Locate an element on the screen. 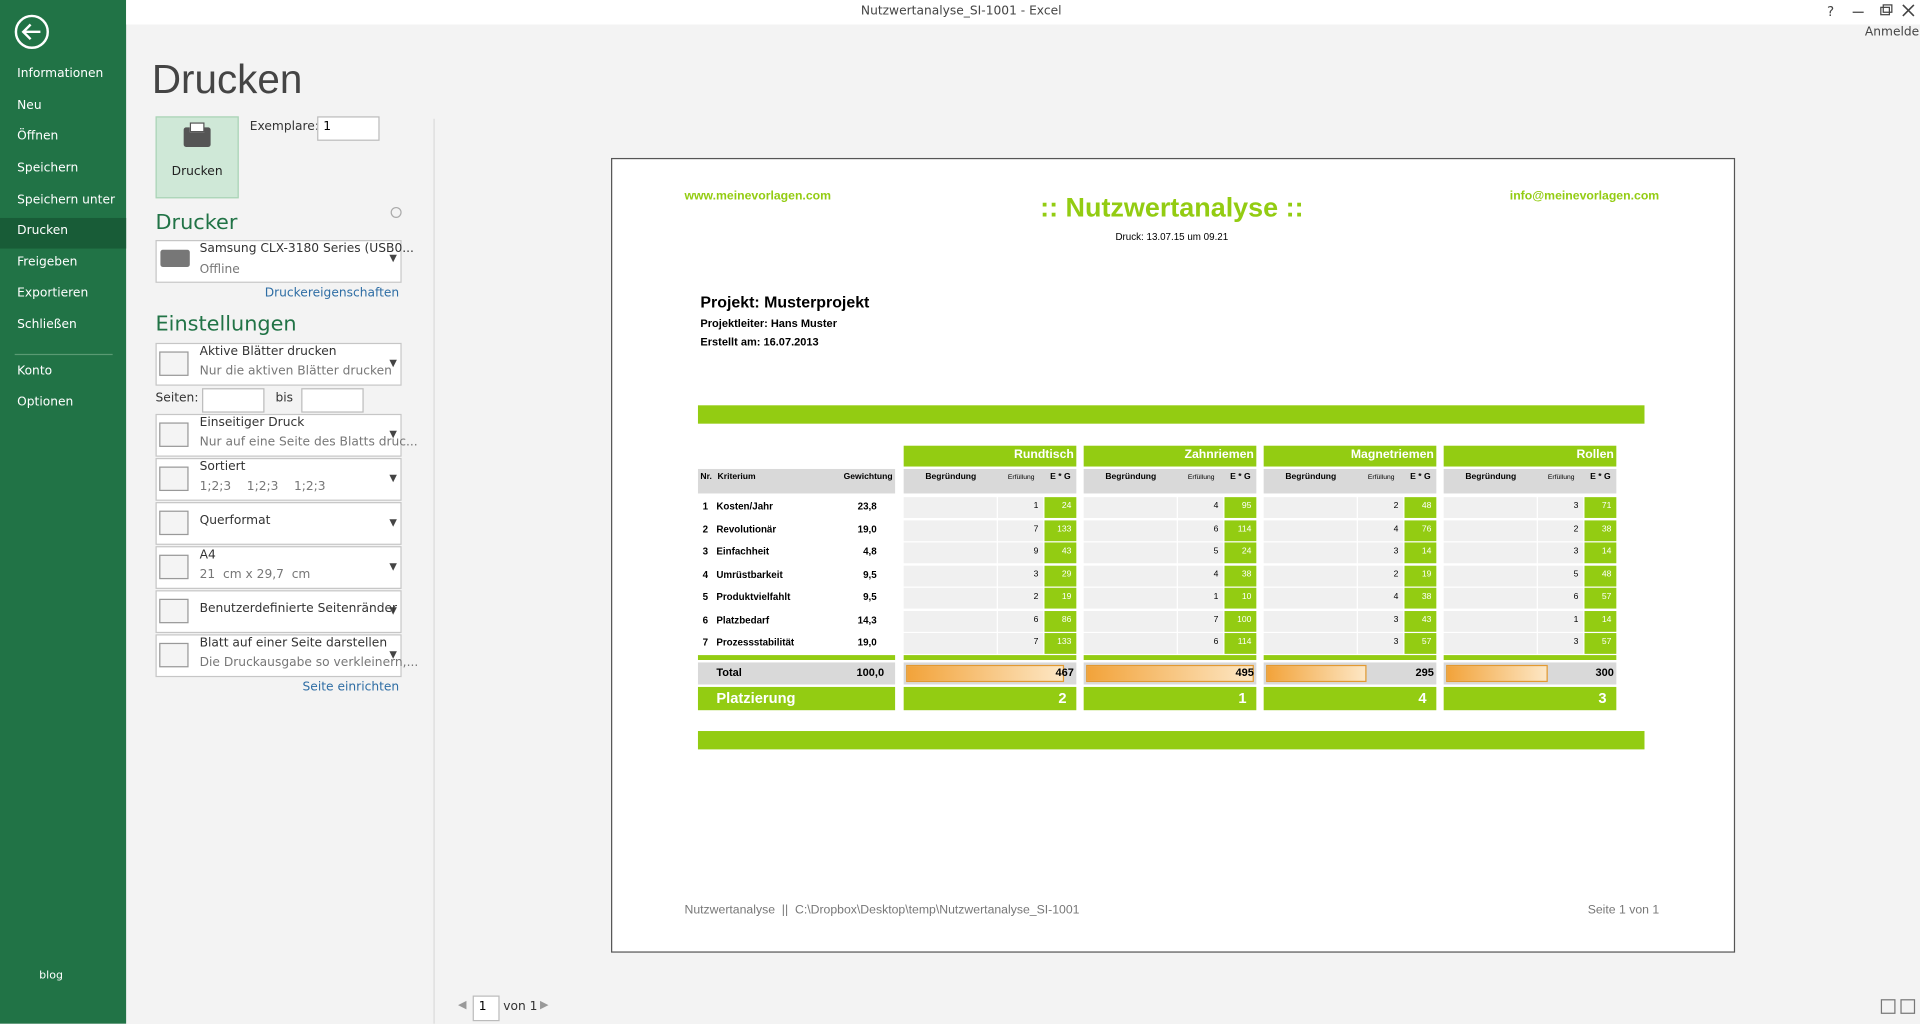 The width and height of the screenshot is (1920, 1024). fulfillment: 4 is located at coordinates (1216, 506).